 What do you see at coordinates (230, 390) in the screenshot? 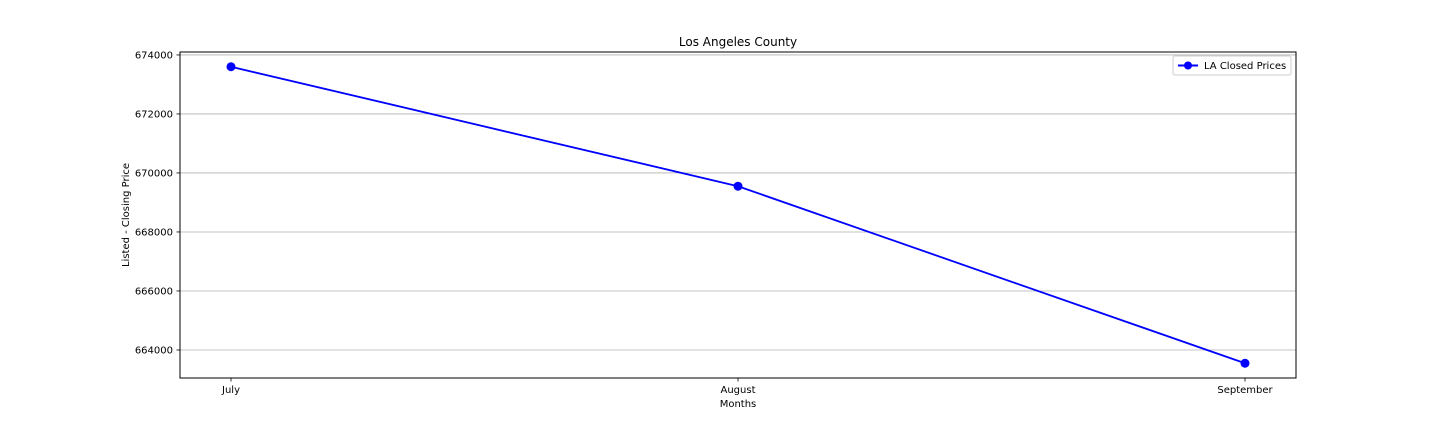
I see `x-tick-label: July` at bounding box center [230, 390].